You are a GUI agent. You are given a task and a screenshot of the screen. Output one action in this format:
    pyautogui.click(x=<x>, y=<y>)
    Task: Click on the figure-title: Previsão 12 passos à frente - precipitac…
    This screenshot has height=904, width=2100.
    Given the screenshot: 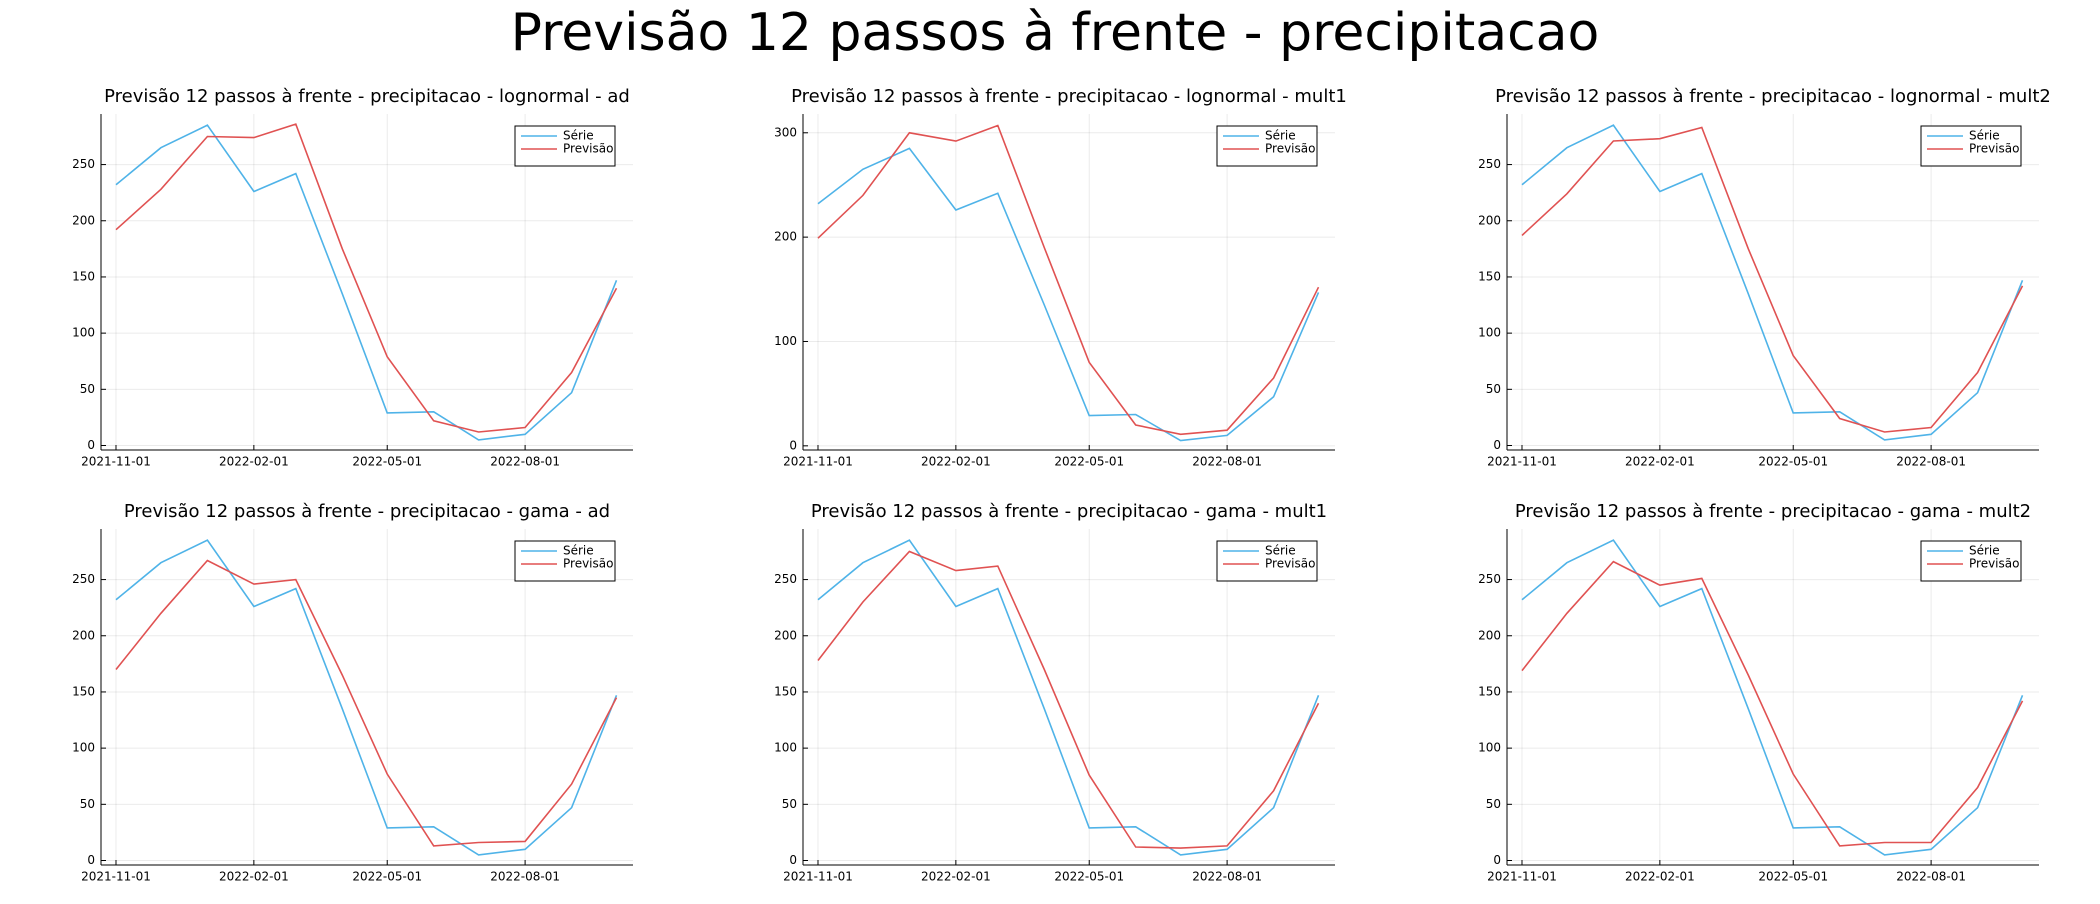 What is the action you would take?
    pyautogui.click(x=1055, y=33)
    